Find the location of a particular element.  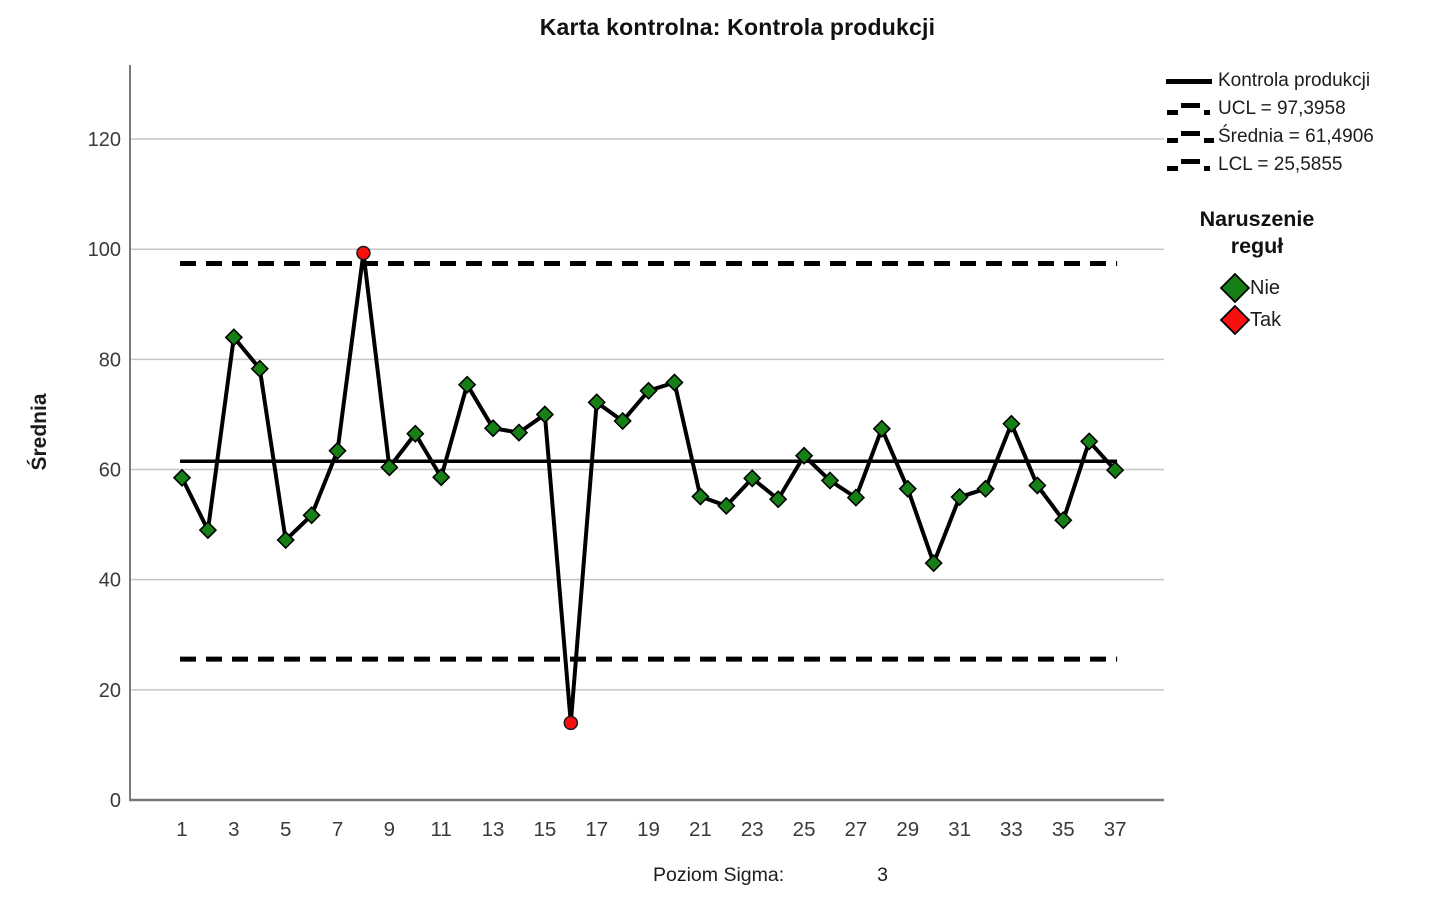

solid-line-key-icon is located at coordinates (1190, 81).